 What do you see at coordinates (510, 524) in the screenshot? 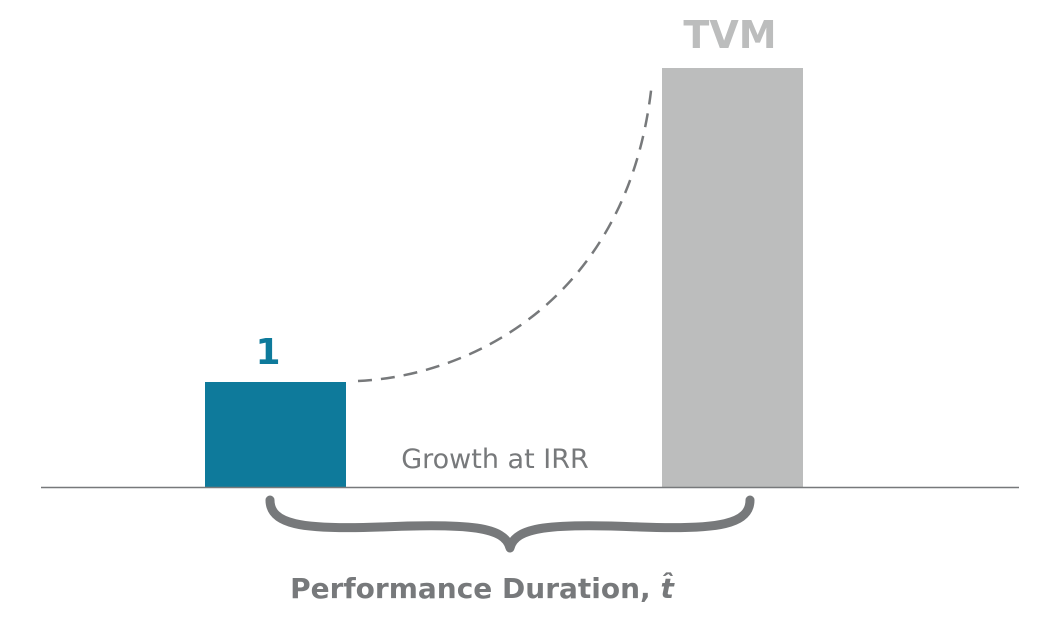
I see `duration-brace` at bounding box center [510, 524].